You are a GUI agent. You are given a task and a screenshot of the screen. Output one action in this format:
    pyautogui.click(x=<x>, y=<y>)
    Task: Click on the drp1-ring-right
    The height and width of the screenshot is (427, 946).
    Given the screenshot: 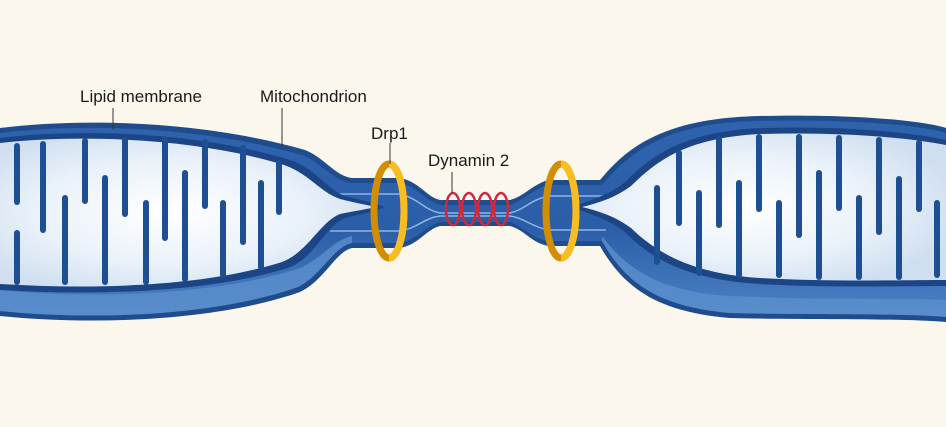 What is the action you would take?
    pyautogui.click(x=561, y=211)
    